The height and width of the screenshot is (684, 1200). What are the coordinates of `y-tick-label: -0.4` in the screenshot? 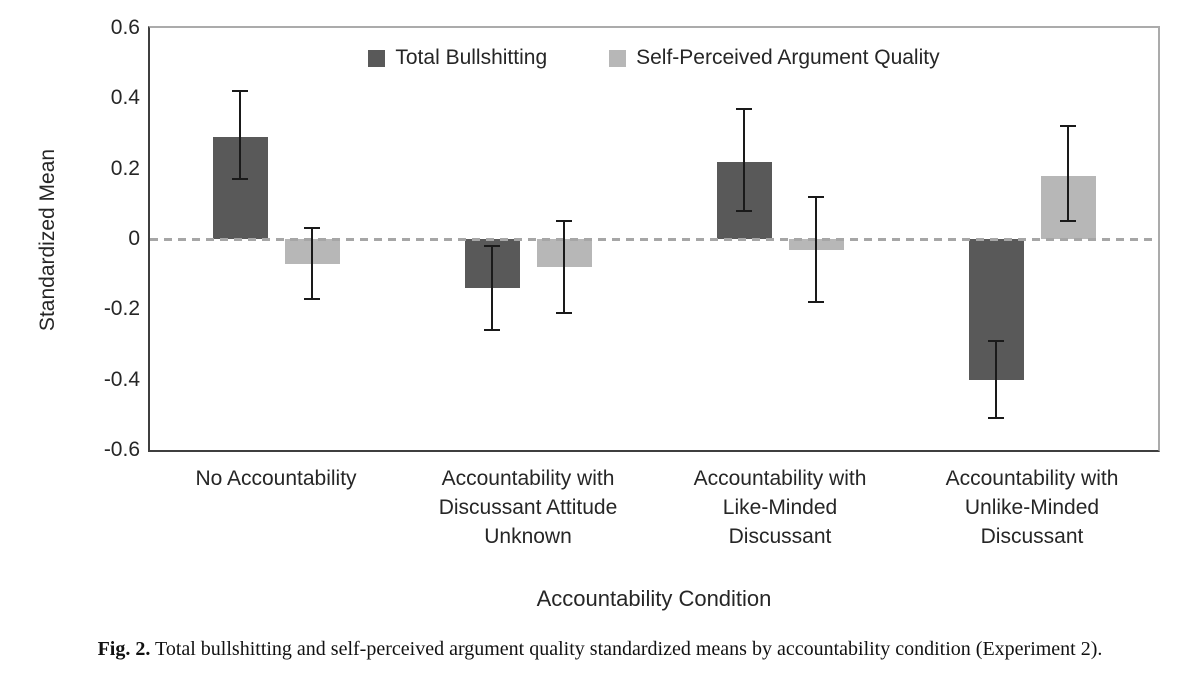 It's located at (121, 379).